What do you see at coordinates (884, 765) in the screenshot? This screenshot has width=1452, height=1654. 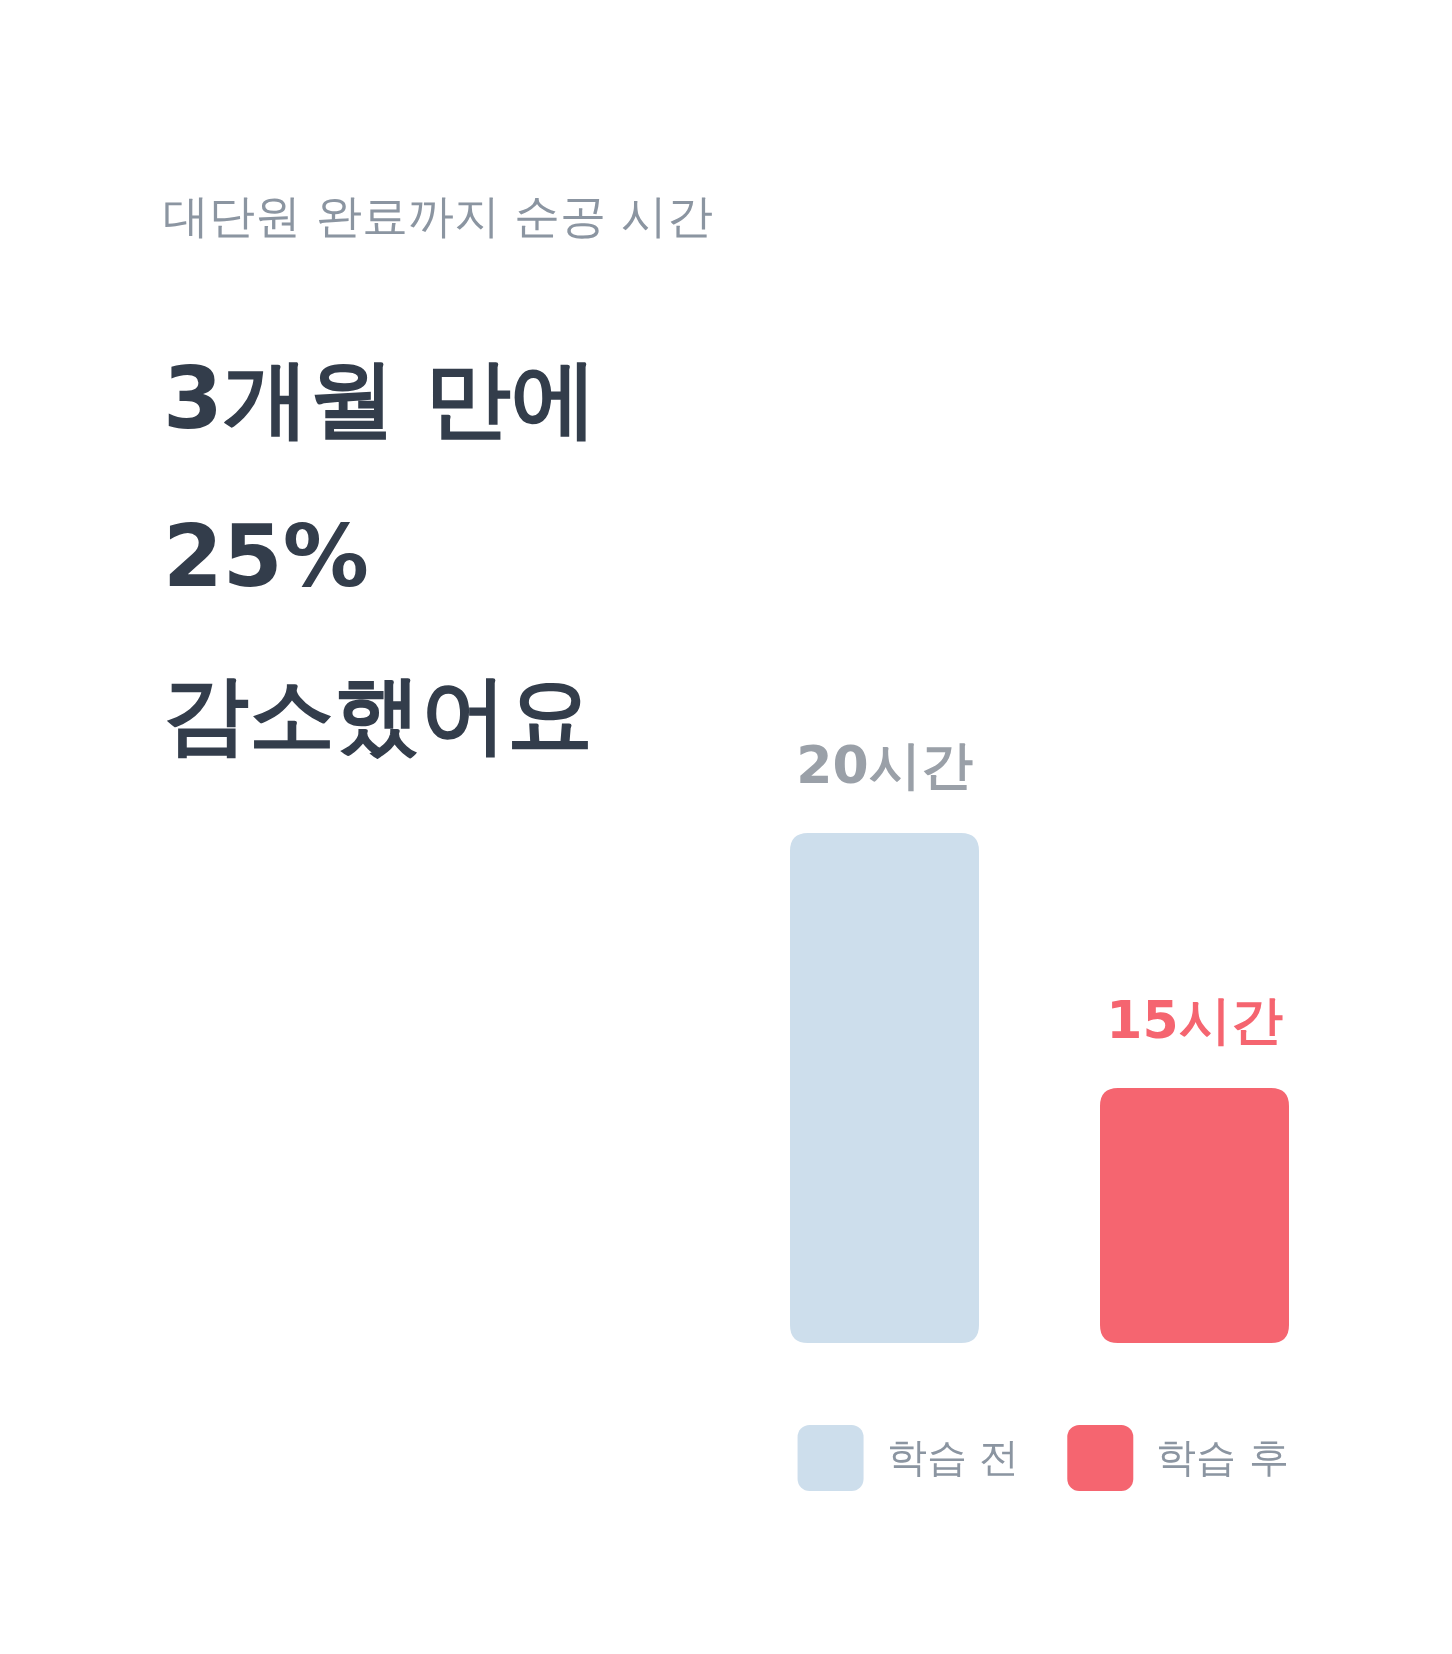 I see `data-label: 20시간` at bounding box center [884, 765].